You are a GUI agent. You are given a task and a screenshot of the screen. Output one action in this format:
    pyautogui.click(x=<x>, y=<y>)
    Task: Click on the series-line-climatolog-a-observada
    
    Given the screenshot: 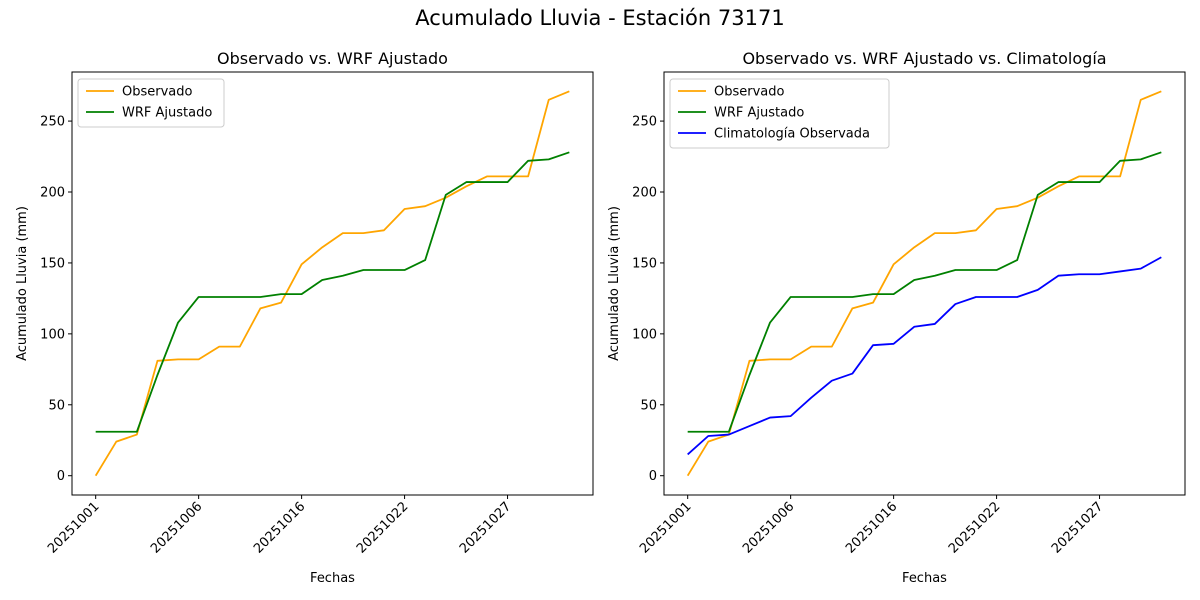 What is the action you would take?
    pyautogui.click(x=924, y=356)
    